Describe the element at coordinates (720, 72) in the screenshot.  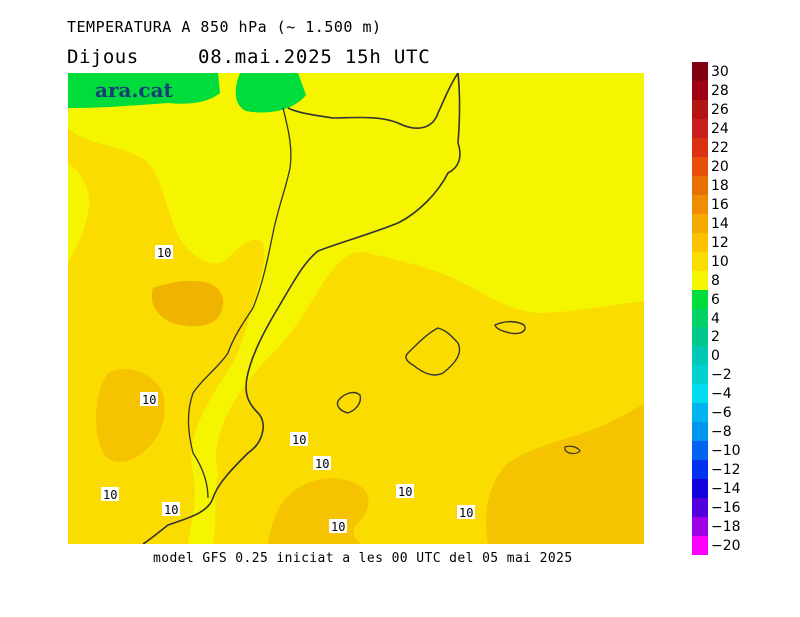
I see `legend-label: 30` at that location.